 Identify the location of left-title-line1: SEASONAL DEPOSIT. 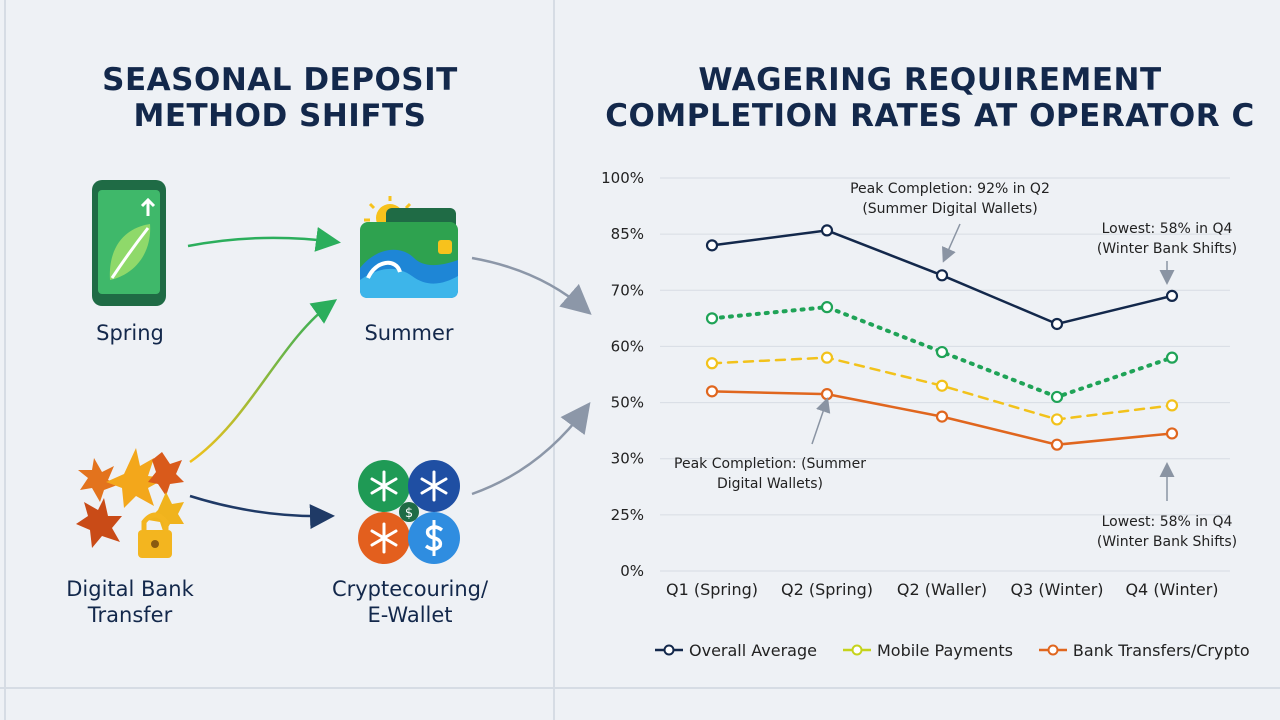
(280, 80).